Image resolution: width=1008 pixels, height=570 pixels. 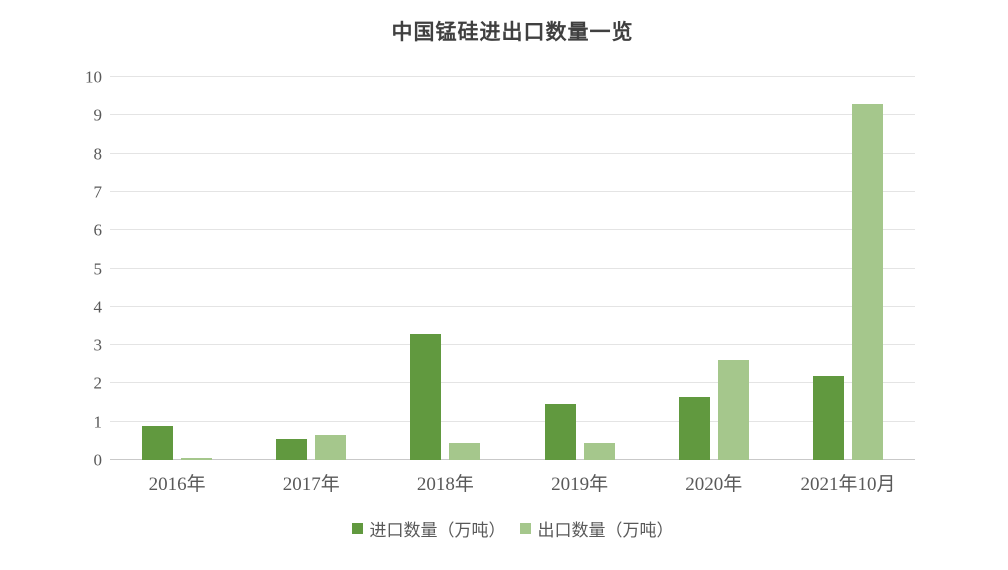 What do you see at coordinates (177, 484) in the screenshot?
I see `x-tick-label-2016年: 2016年` at bounding box center [177, 484].